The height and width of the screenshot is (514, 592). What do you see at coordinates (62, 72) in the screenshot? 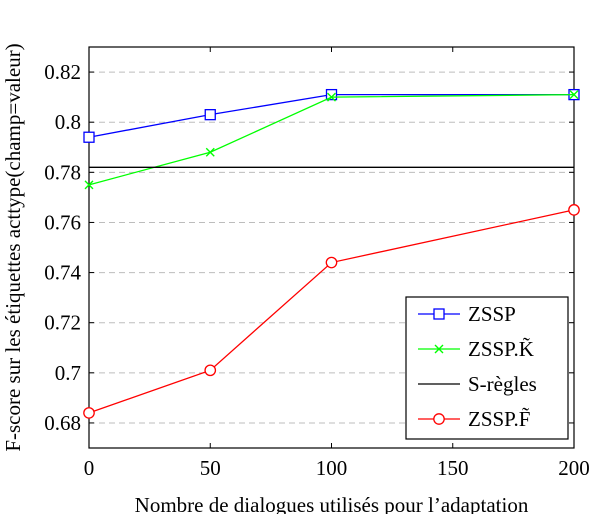
I see `y-tick-label: 0.82` at bounding box center [62, 72].